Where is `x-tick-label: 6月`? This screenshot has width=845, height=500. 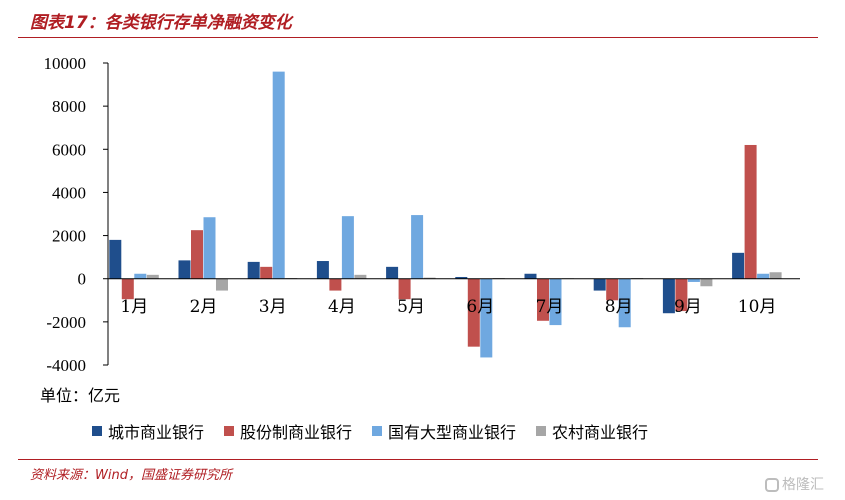 x-tick-label: 6月 is located at coordinates (480, 307).